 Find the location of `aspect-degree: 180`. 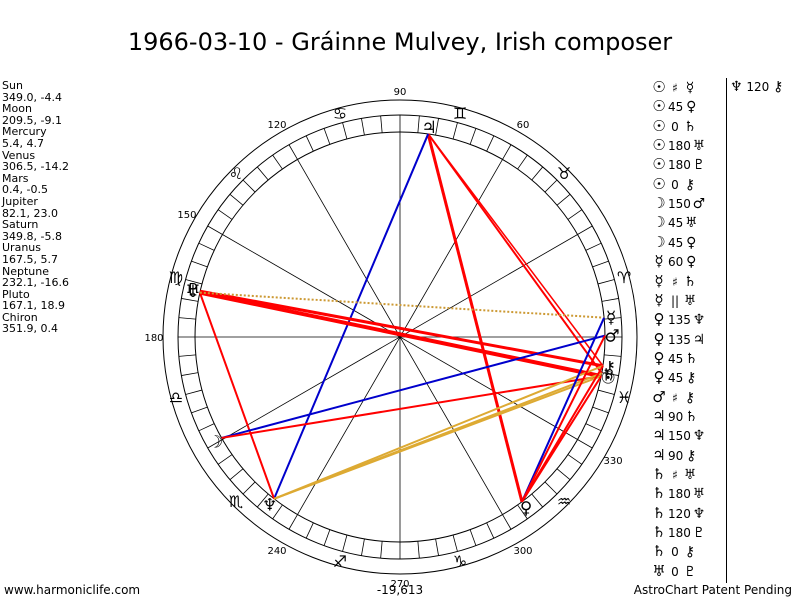

aspect-degree: 180 is located at coordinates (679, 146).